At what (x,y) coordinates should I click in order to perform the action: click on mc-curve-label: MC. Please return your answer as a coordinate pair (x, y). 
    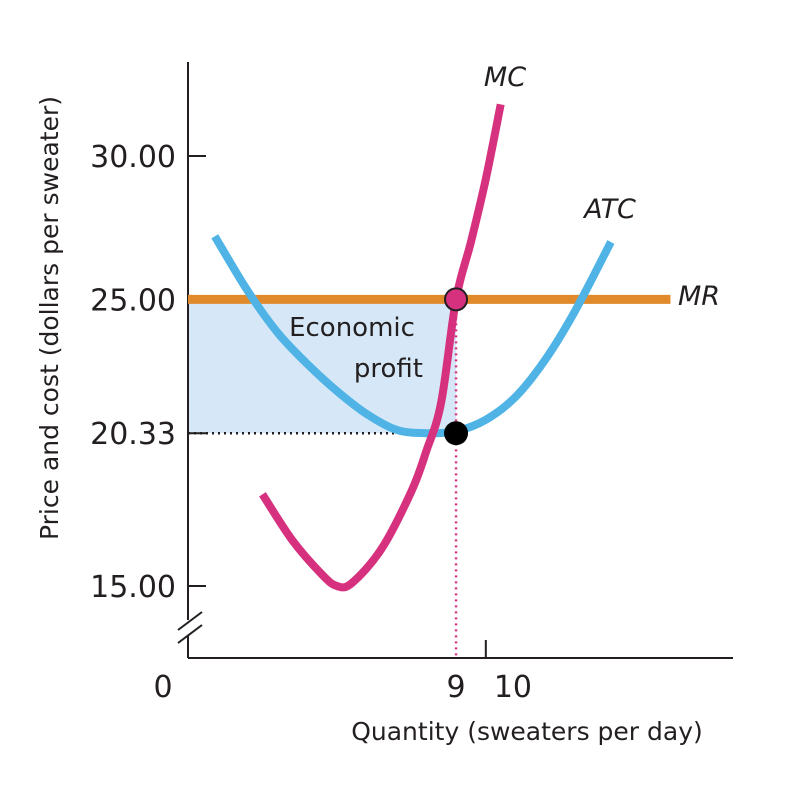
    Looking at the image, I should click on (505, 77).